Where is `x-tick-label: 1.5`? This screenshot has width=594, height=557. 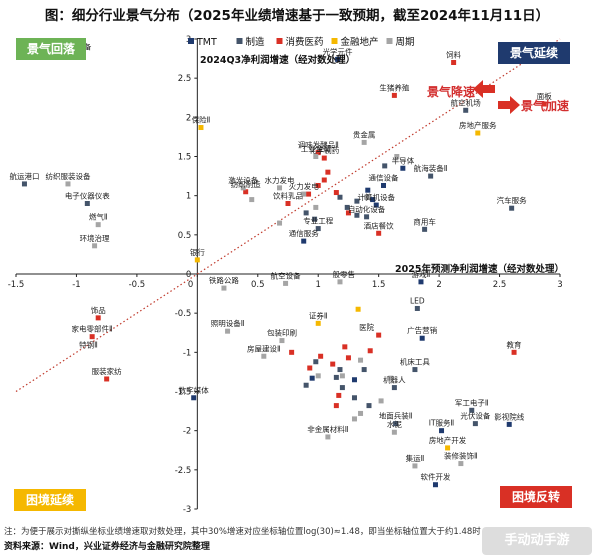 x-tick-label: 1.5 is located at coordinates (379, 285).